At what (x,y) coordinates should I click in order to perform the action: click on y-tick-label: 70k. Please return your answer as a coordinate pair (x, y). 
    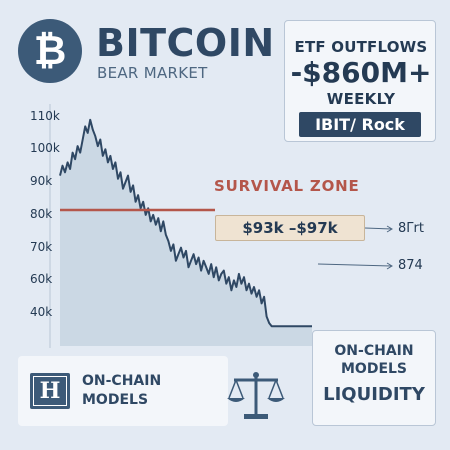
    Looking at the image, I should click on (41, 246).